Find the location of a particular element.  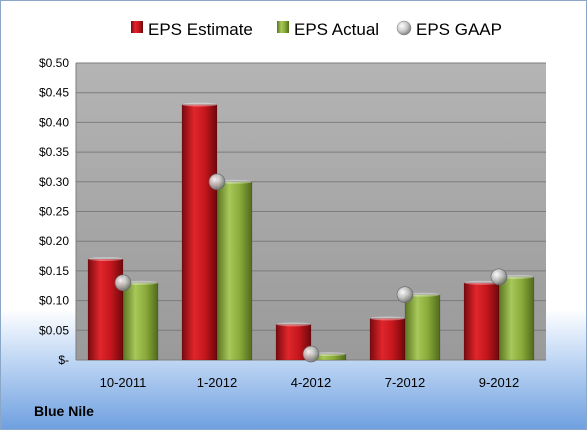

legend-item-gaap: EPS GAAP is located at coordinates (449, 29).